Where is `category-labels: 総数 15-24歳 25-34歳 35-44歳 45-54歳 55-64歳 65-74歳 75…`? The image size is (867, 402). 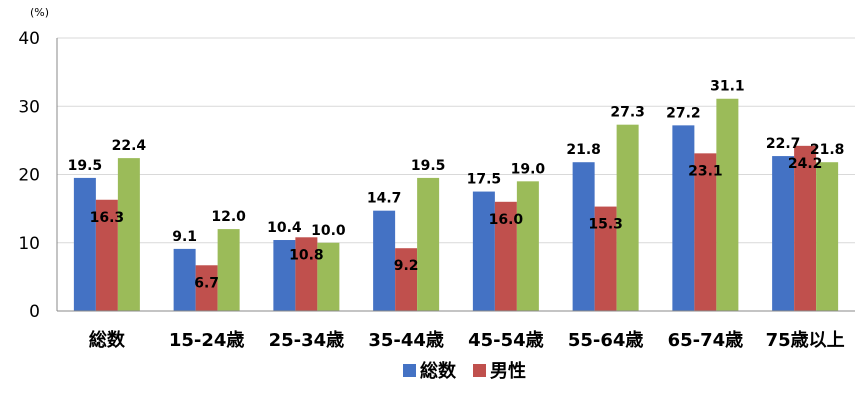
category-labels: 総数 15-24歳 25-34歳 35-44歳 45-54歳 55-64歳 65-74歳 75… is located at coordinates (467, 340).